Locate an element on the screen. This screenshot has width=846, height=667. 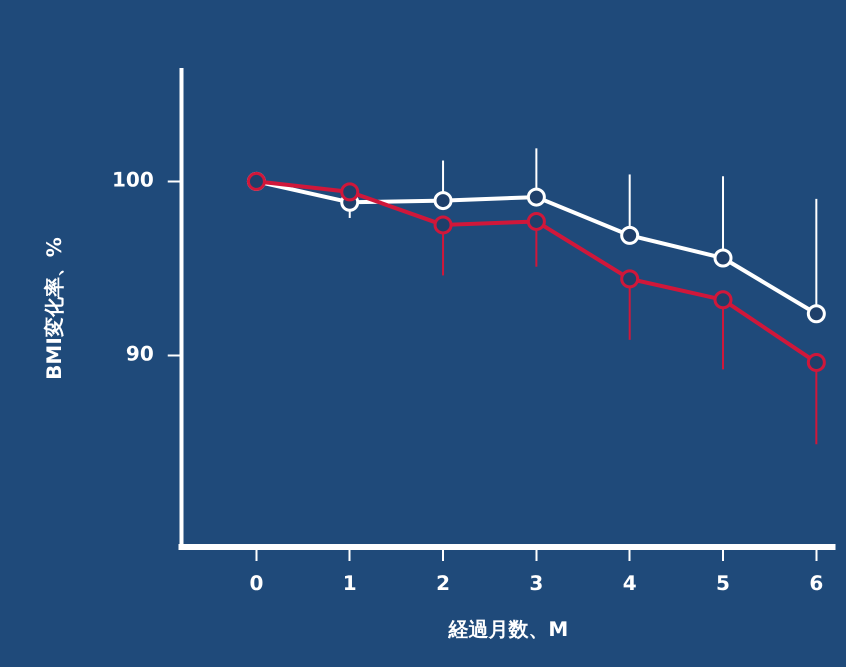
x-tick-label: 5 is located at coordinates (723, 583).